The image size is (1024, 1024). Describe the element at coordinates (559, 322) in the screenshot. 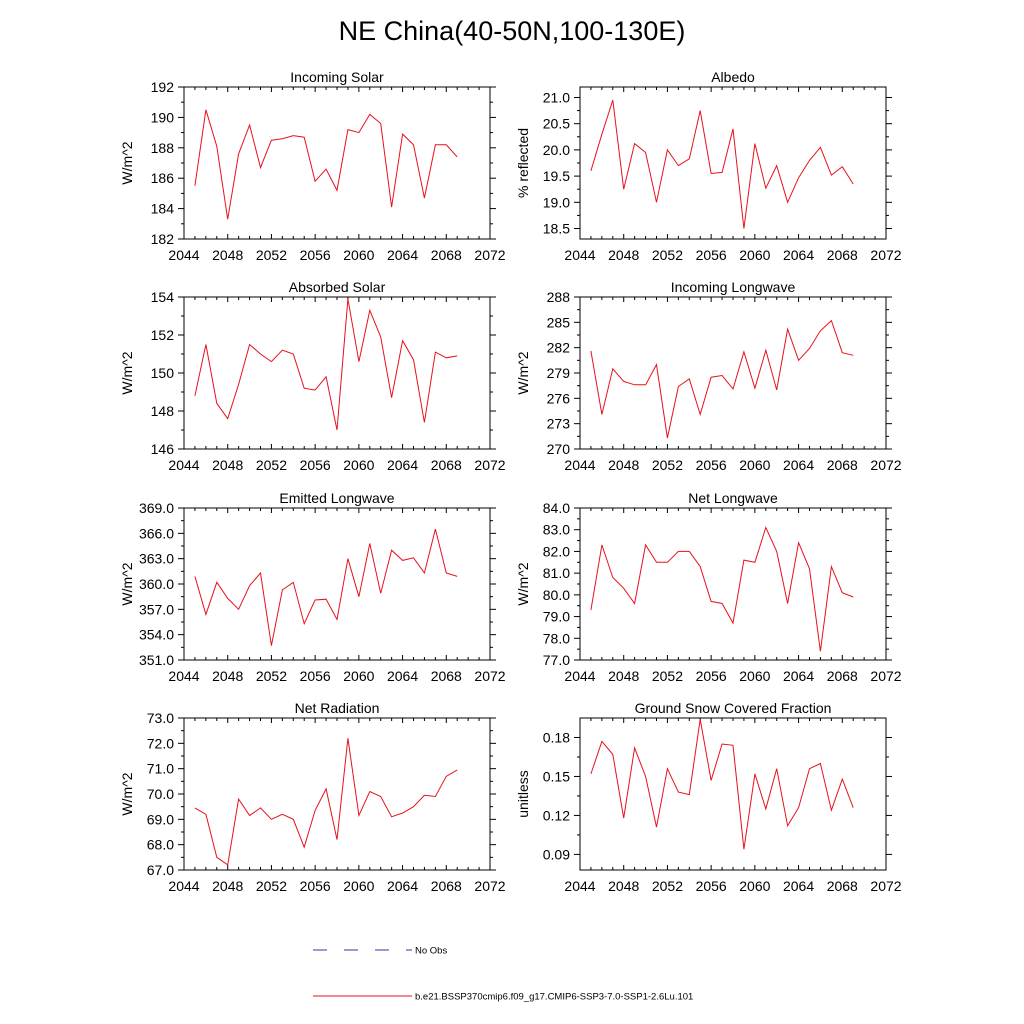

I see `y-tick-label: 285` at that location.